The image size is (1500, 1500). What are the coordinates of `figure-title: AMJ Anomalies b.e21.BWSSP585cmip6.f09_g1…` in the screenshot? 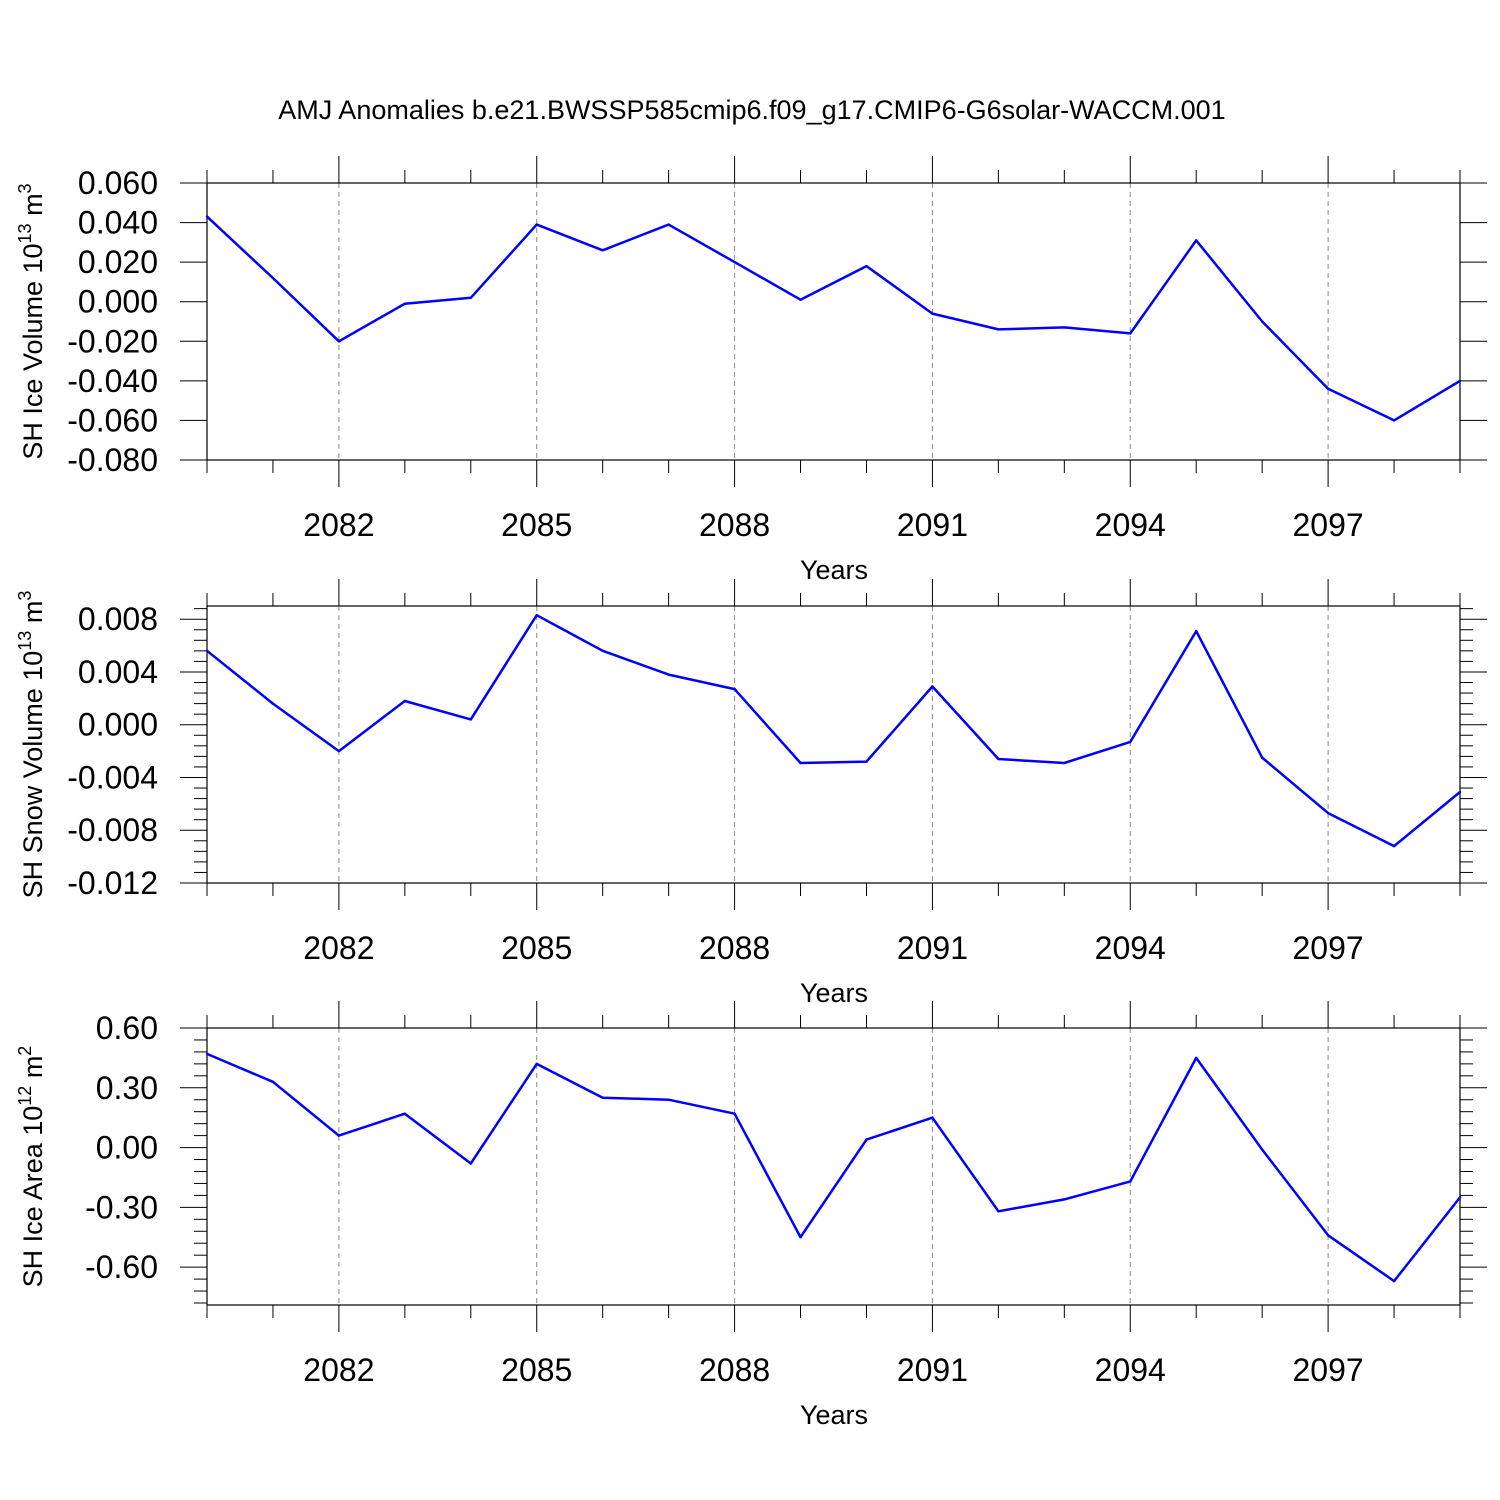 It's located at (751, 110).